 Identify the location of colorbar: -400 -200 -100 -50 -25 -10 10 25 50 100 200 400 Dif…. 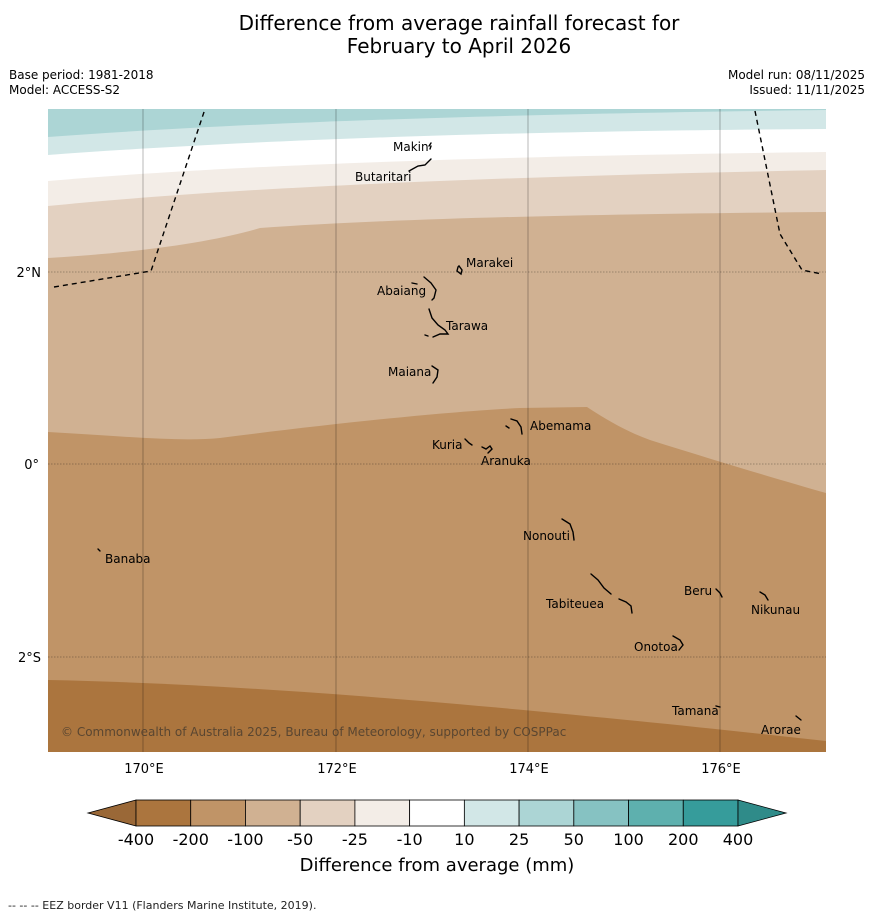
(437, 837).